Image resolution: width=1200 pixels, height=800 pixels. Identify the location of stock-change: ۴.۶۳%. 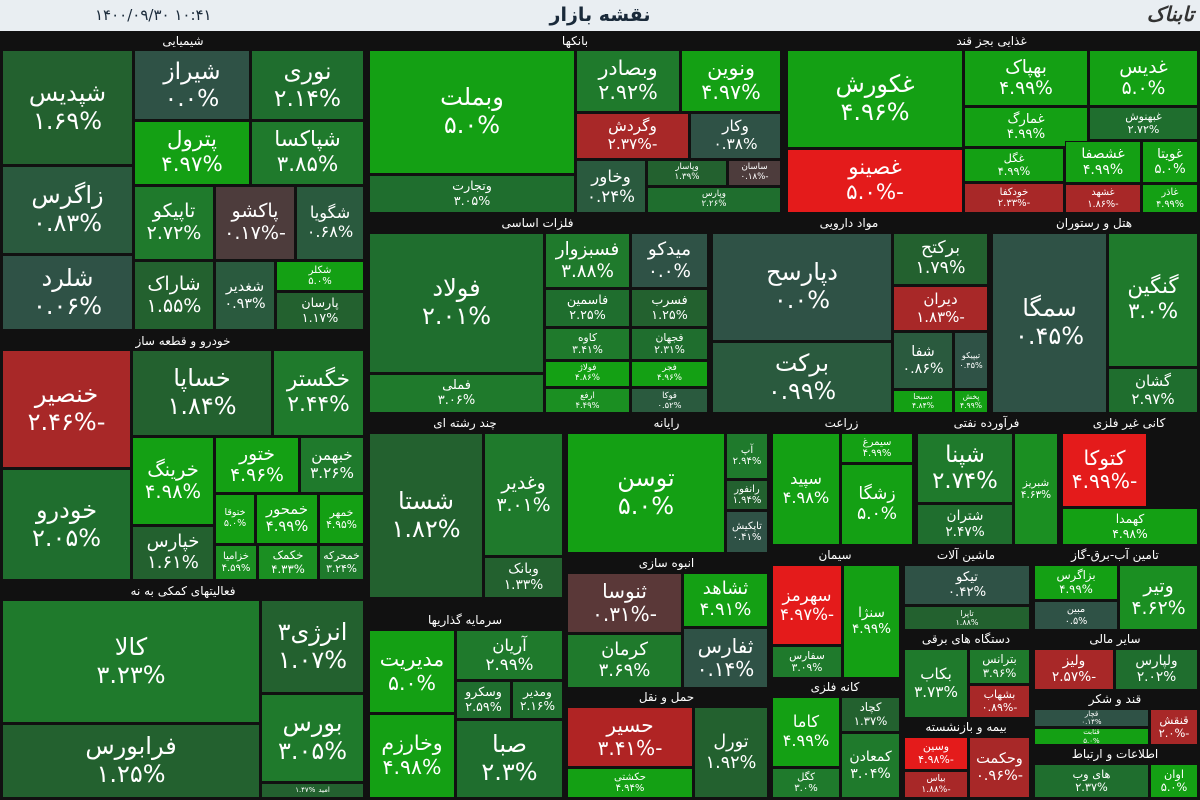
(1036, 495).